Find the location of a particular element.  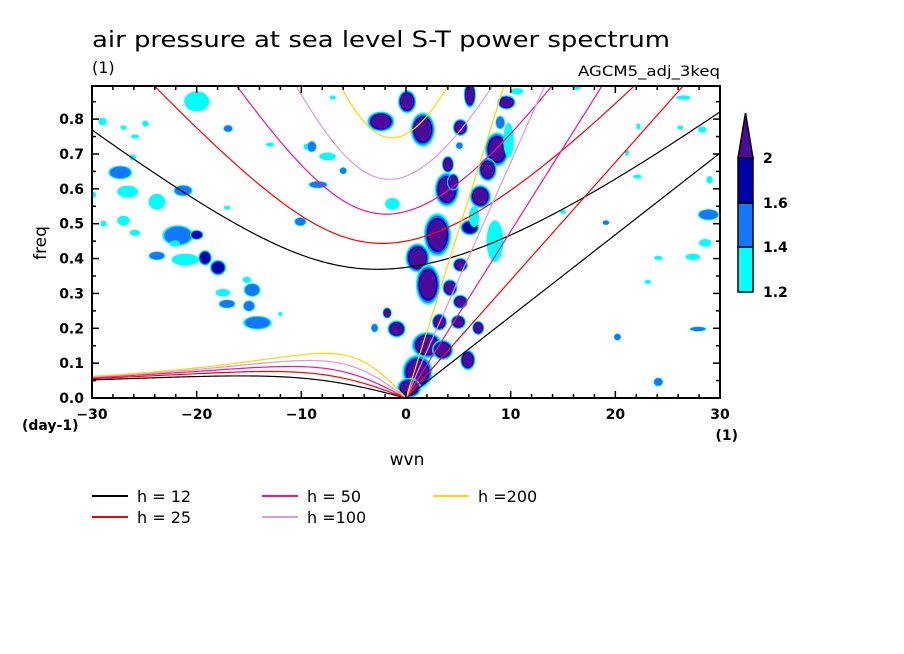

x-tick-label: −30 is located at coordinates (91, 415).